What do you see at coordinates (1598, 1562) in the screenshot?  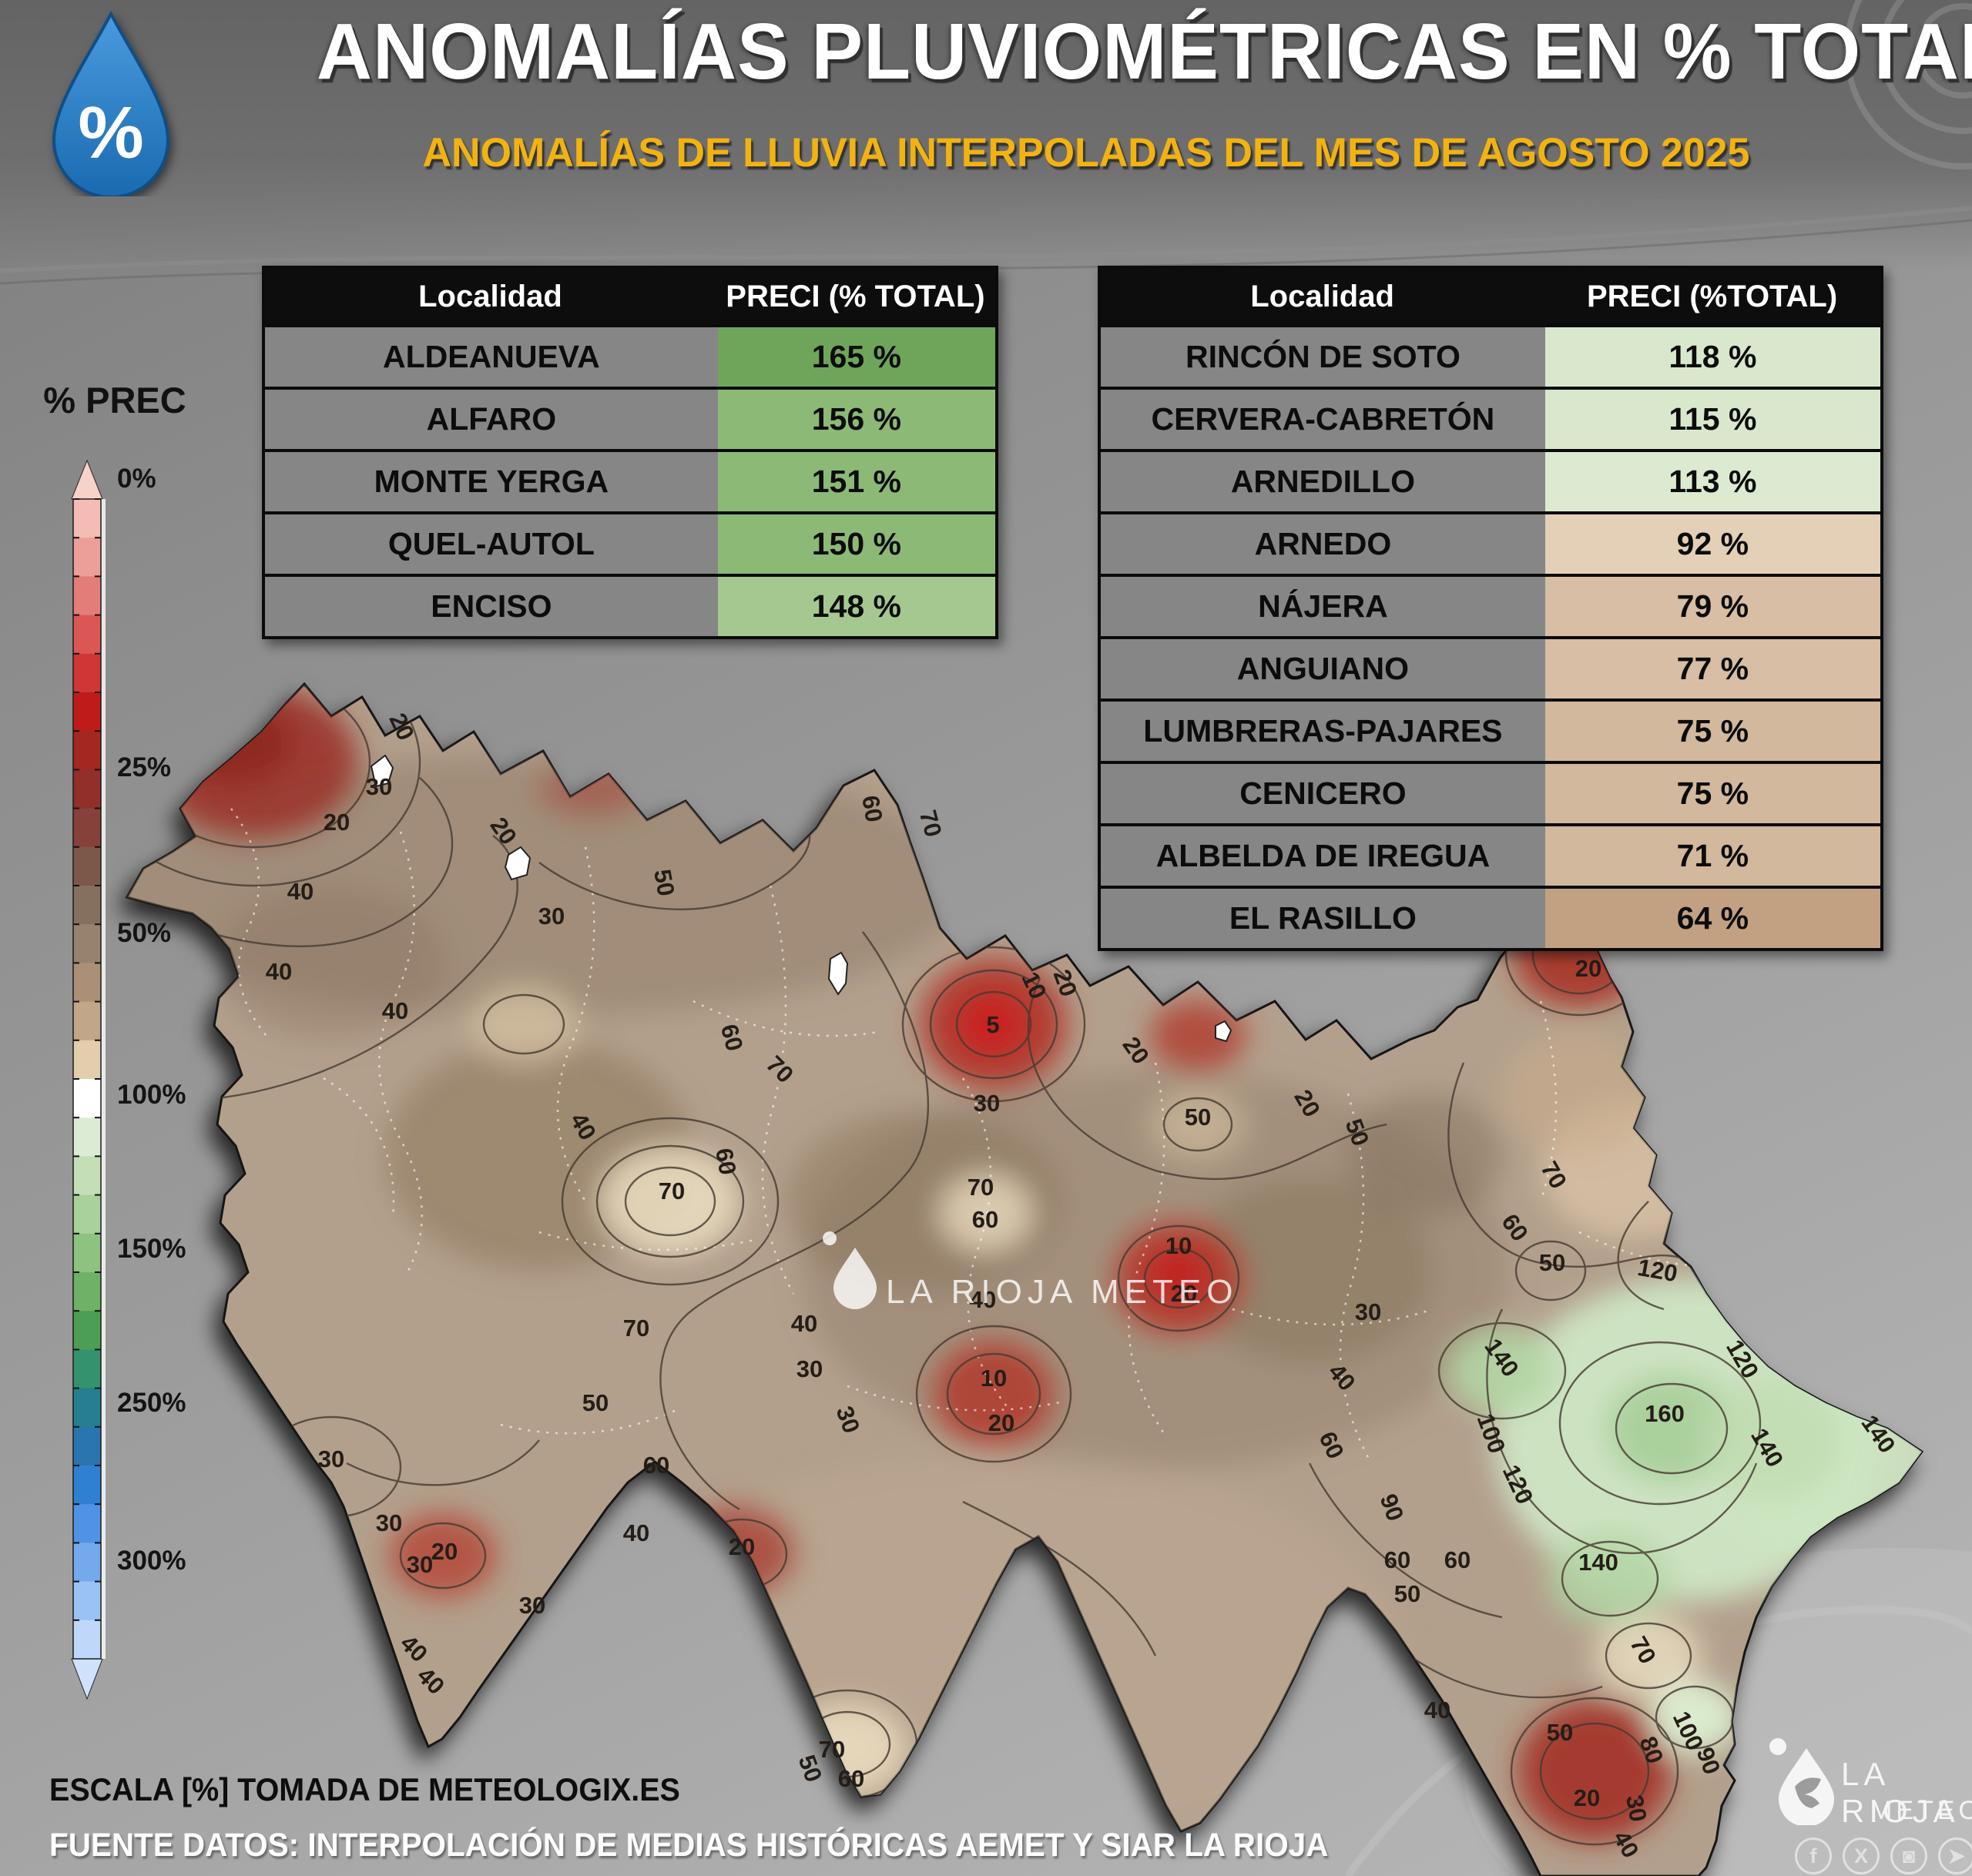 I see `svg-text: 140` at bounding box center [1598, 1562].